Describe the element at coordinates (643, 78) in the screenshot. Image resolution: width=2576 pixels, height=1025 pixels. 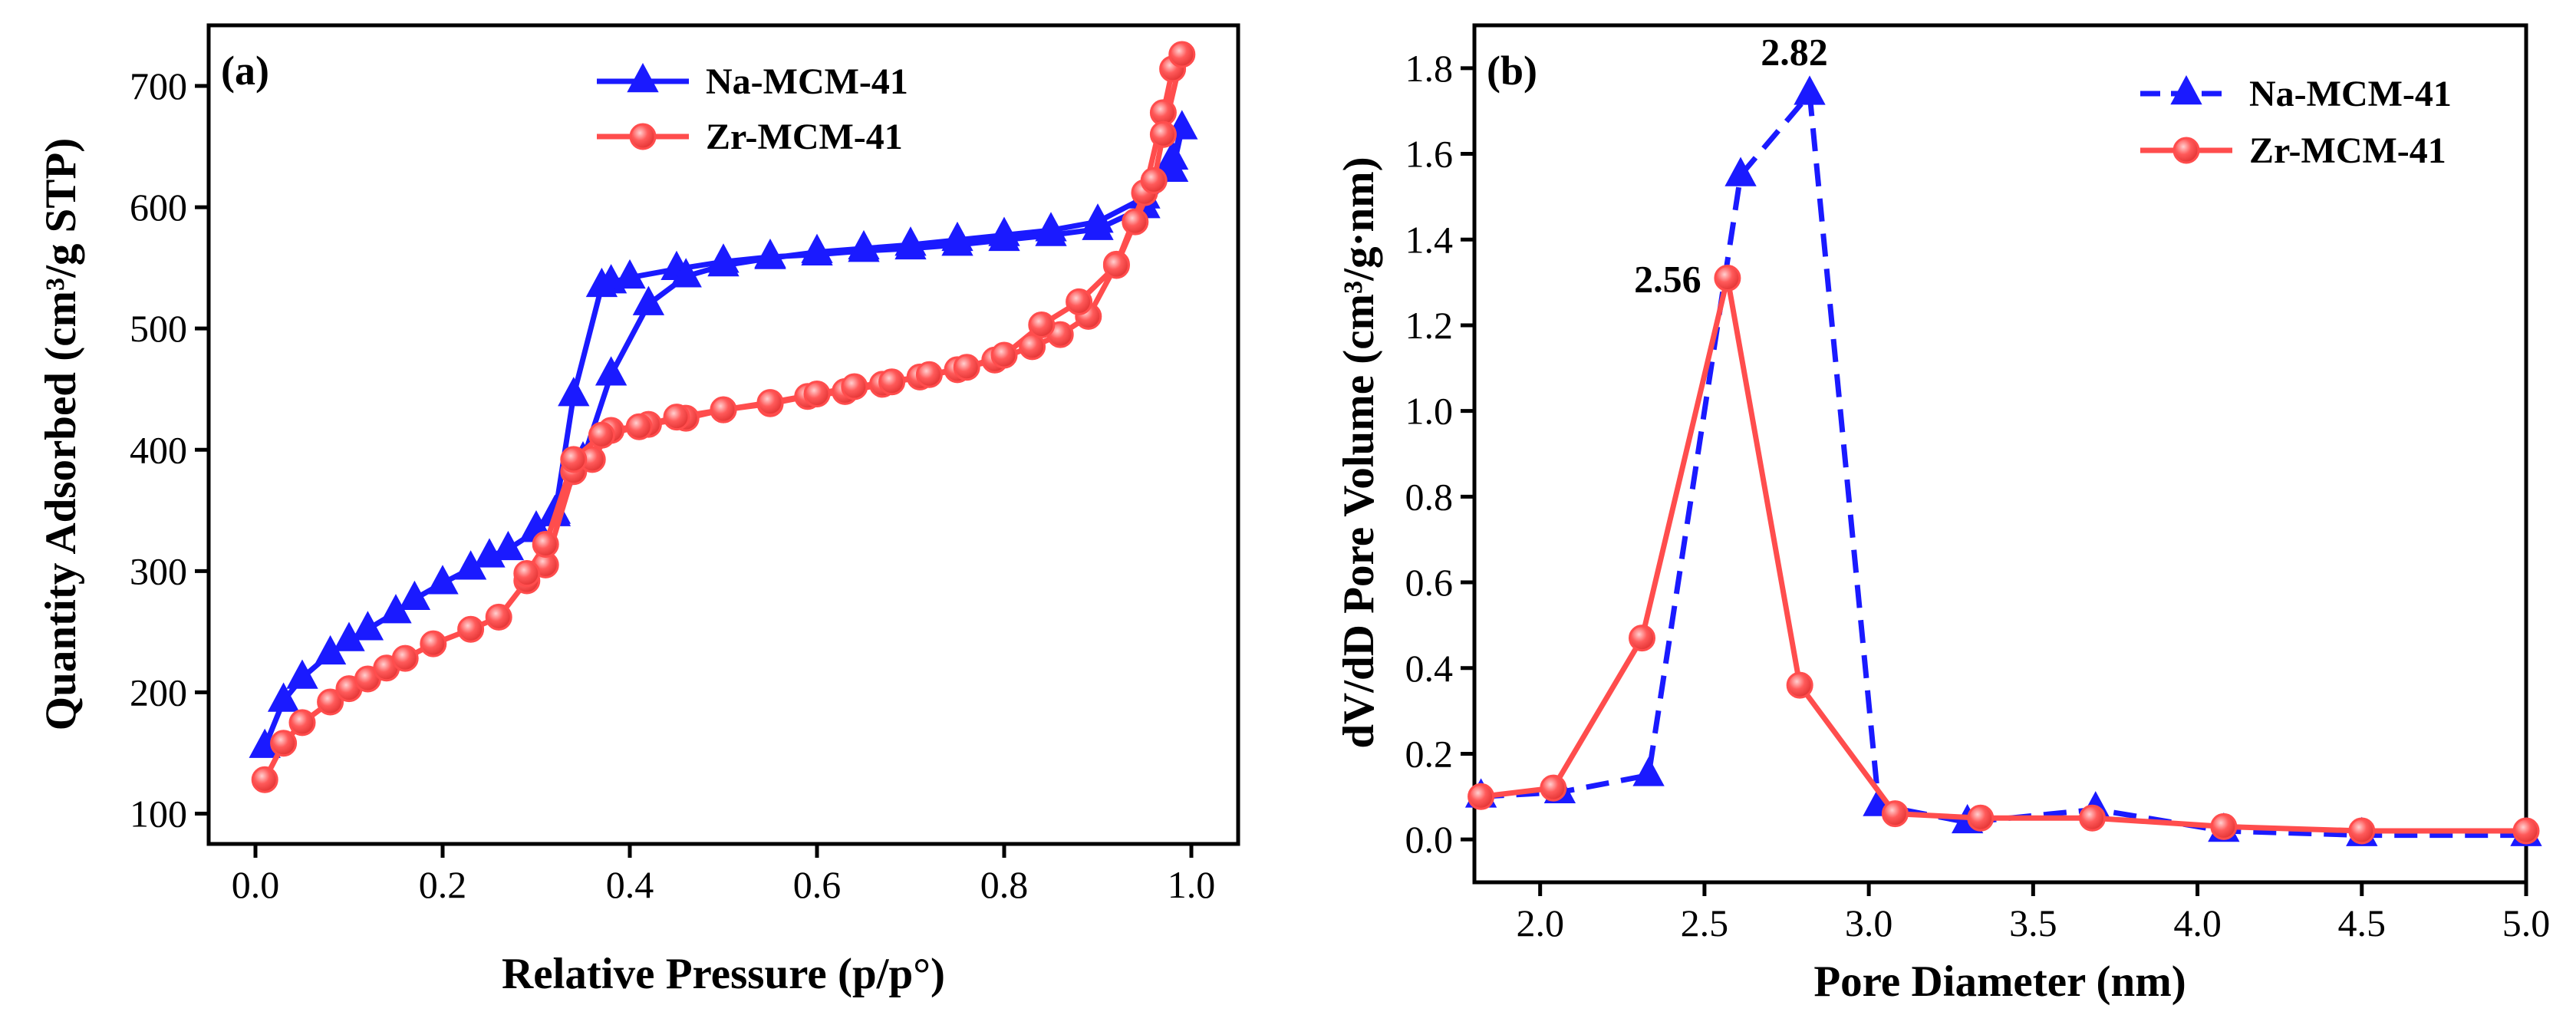
I see `legend-na-marker` at that location.